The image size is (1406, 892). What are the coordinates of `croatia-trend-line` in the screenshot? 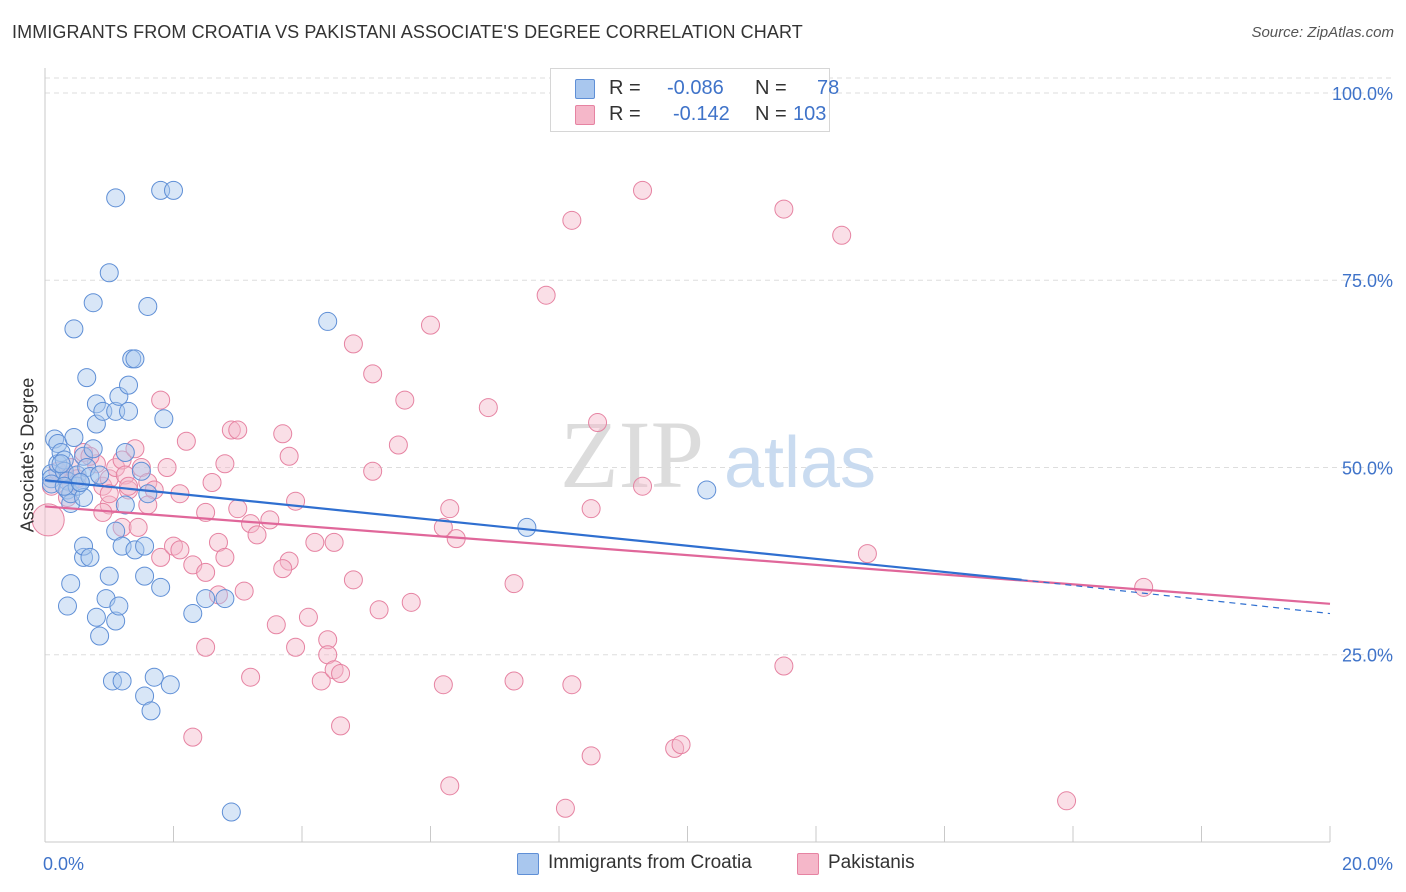 It's located at (533, 530).